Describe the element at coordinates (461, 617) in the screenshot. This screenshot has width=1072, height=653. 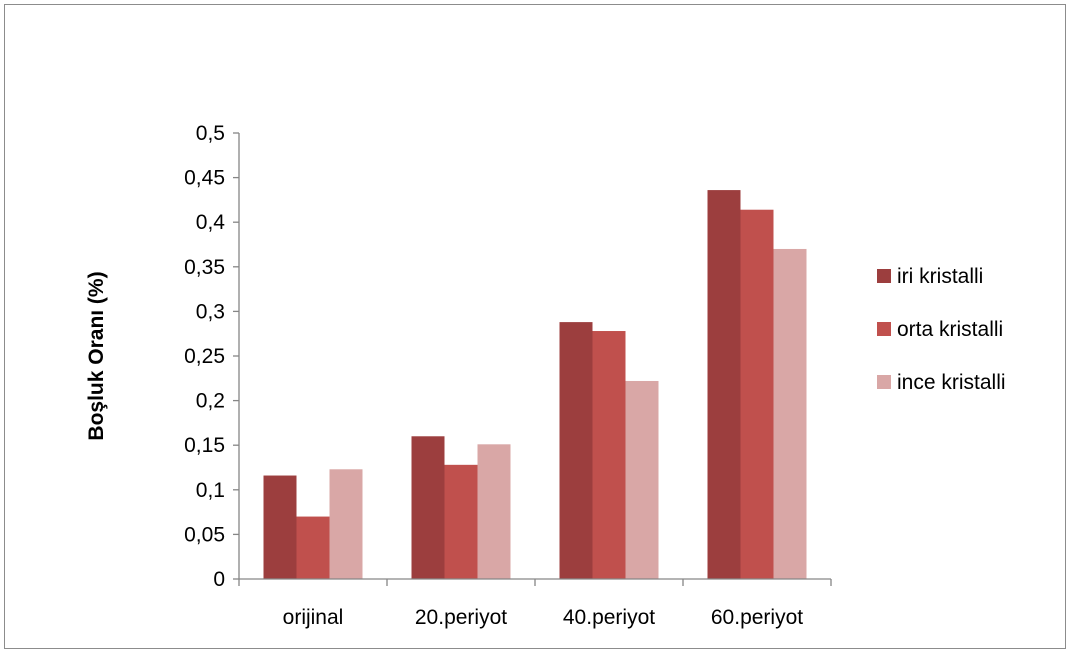
I see `x-category-label: 20.periyot` at that location.